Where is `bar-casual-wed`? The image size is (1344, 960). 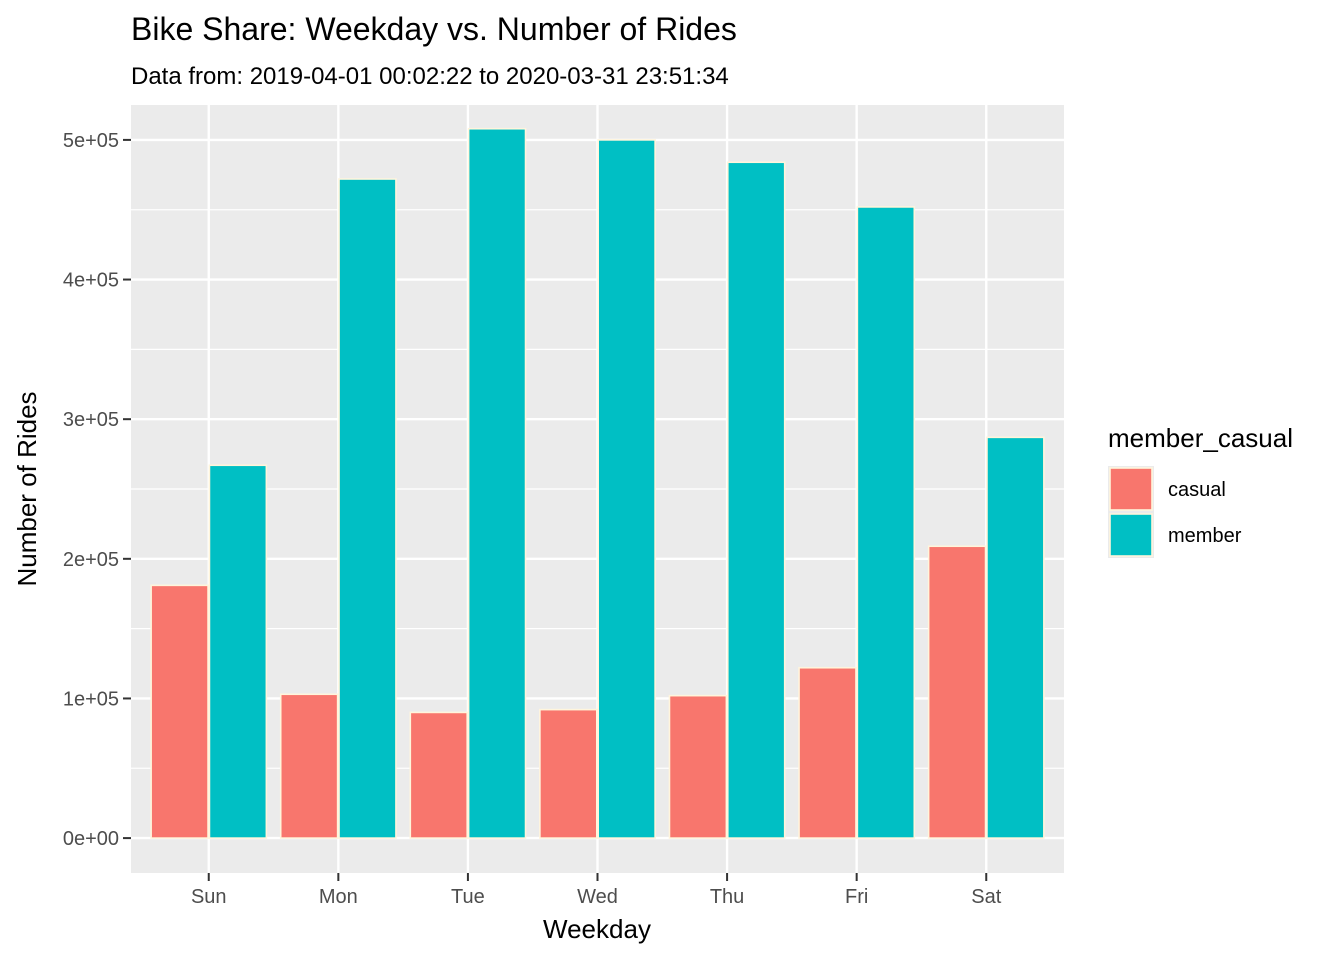 bar-casual-wed is located at coordinates (568, 773).